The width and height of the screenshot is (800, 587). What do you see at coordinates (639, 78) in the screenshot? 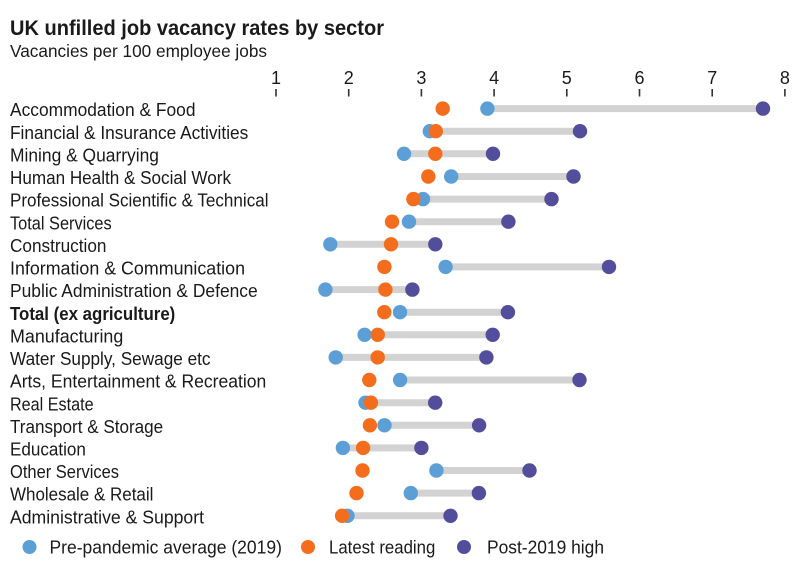
I see `svg-text: 6` at bounding box center [639, 78].